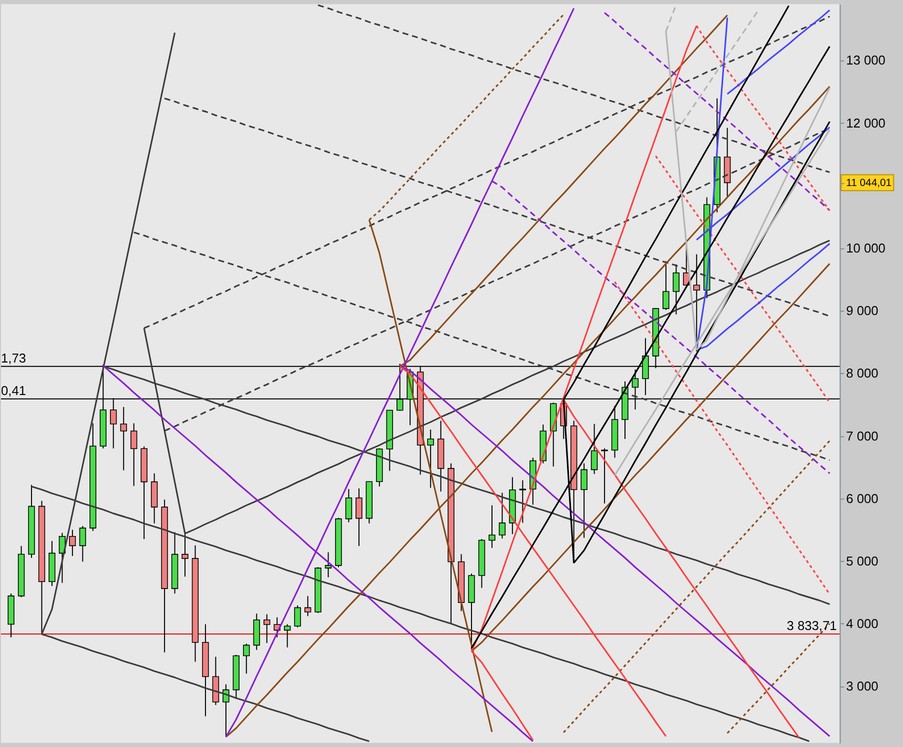 The width and height of the screenshot is (903, 747). I want to click on y-tick-label: 6 000, so click(862, 498).